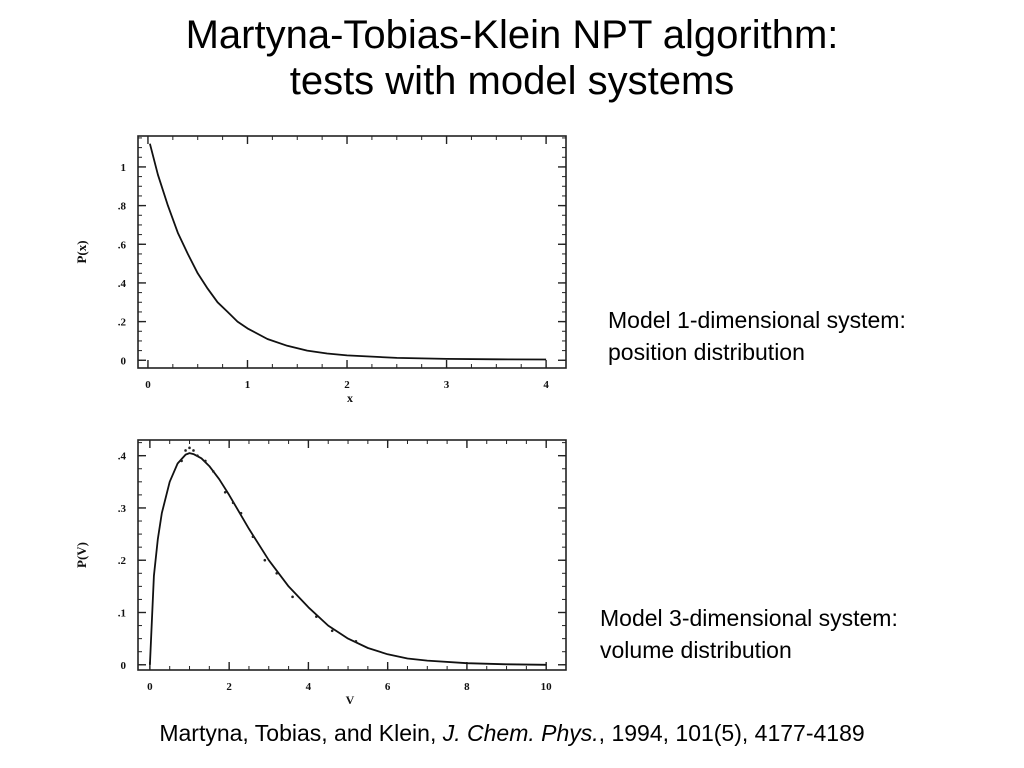 The width and height of the screenshot is (1024, 768). Describe the element at coordinates (309, 687) in the screenshot. I see `p-v-x-tick-label: 4` at that location.